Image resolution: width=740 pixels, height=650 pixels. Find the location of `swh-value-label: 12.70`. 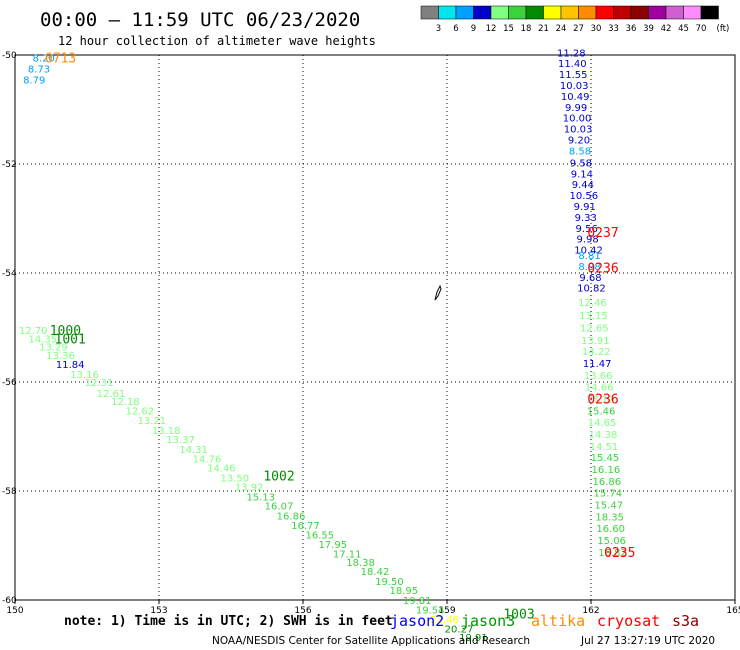

swh-value-label: 12.70 is located at coordinates (33, 331).